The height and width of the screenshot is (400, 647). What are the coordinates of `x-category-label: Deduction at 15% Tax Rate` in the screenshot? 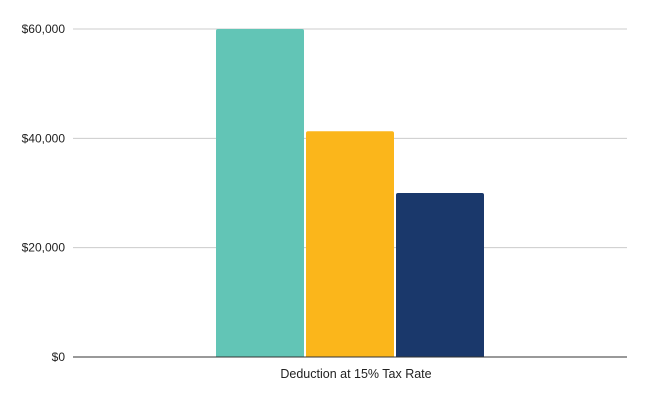 It's located at (355, 374).